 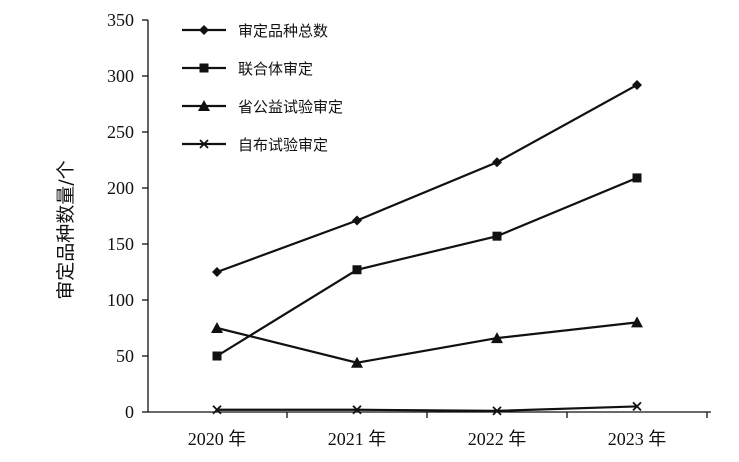 I want to click on legend-label: 省公益试验审定, so click(x=290, y=107).